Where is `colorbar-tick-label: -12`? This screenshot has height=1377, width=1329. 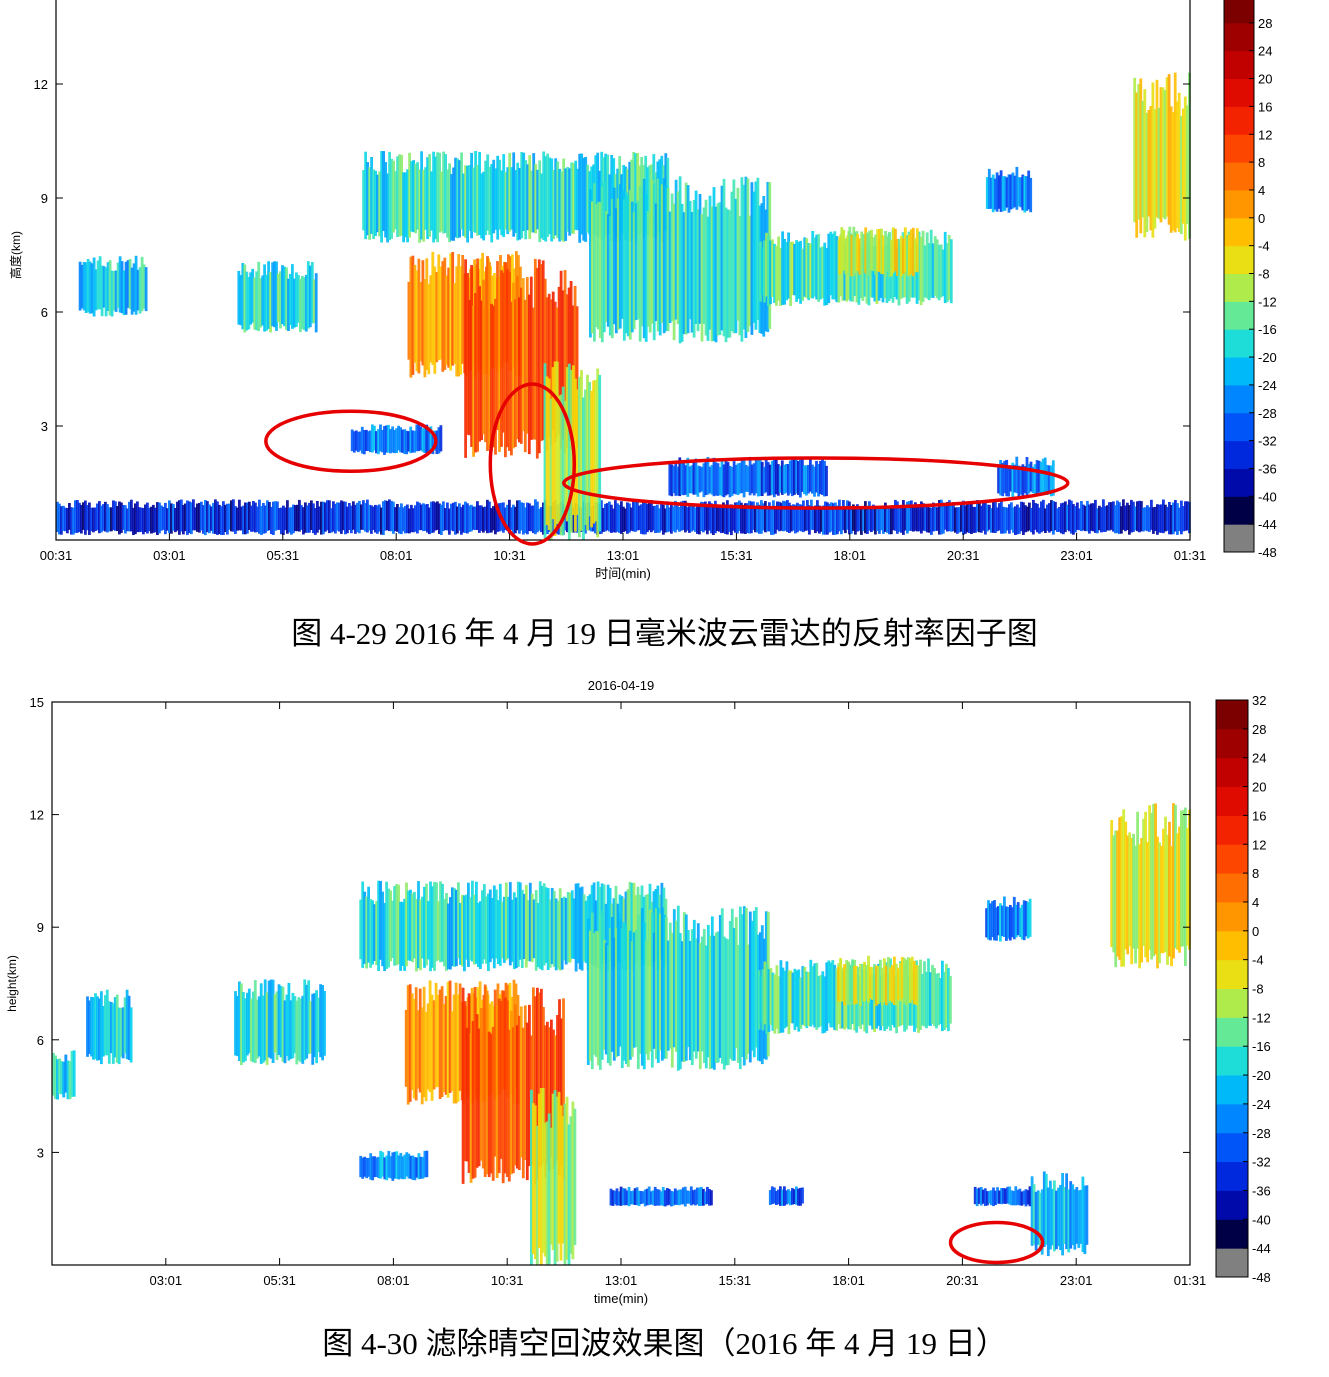
colorbar-tick-label: -12 is located at coordinates (1261, 1017).